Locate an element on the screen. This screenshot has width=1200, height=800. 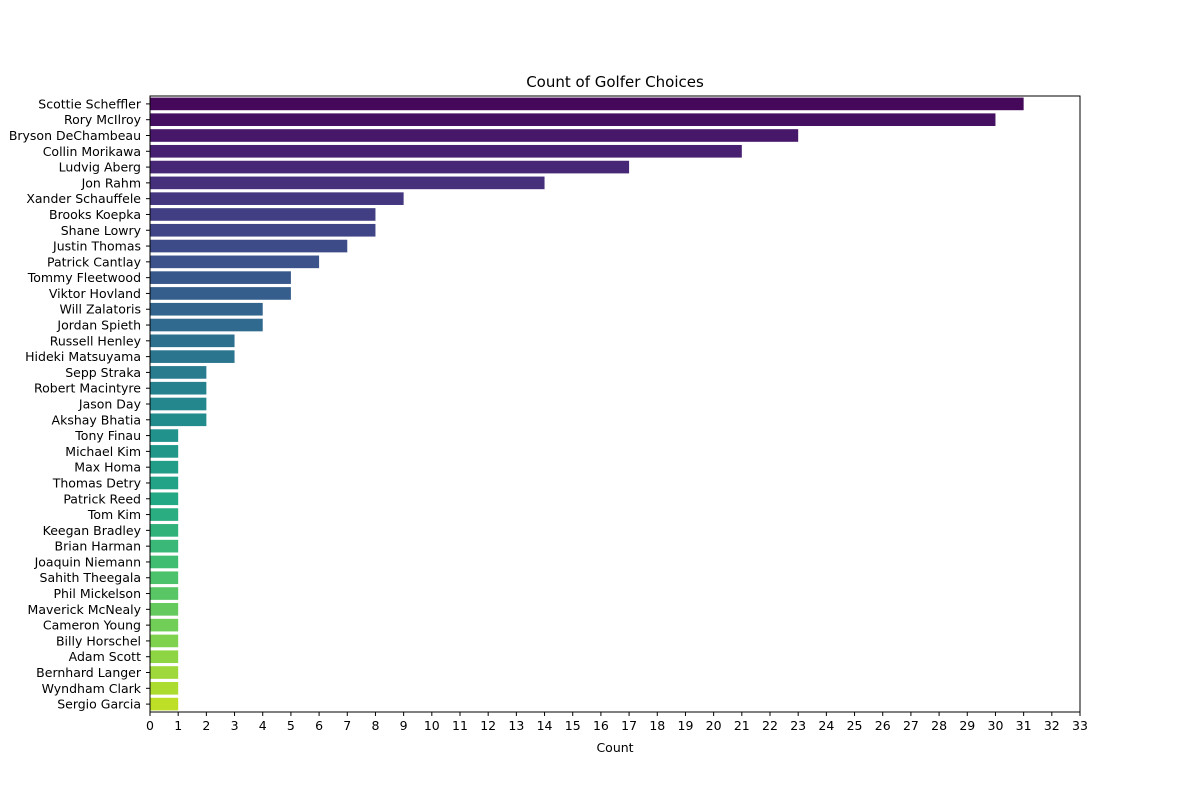
category-label: Russell Henley is located at coordinates (96, 340).